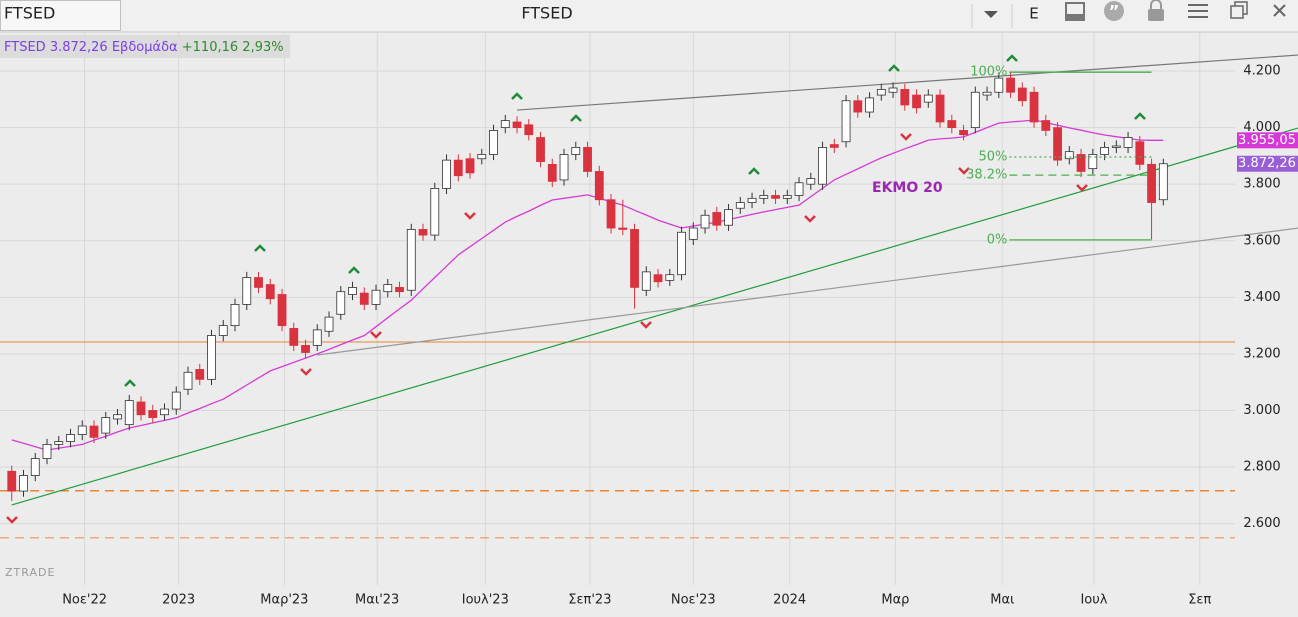  Describe the element at coordinates (79, 47) in the screenshot. I see `legend-price: 3.872,26` at that location.